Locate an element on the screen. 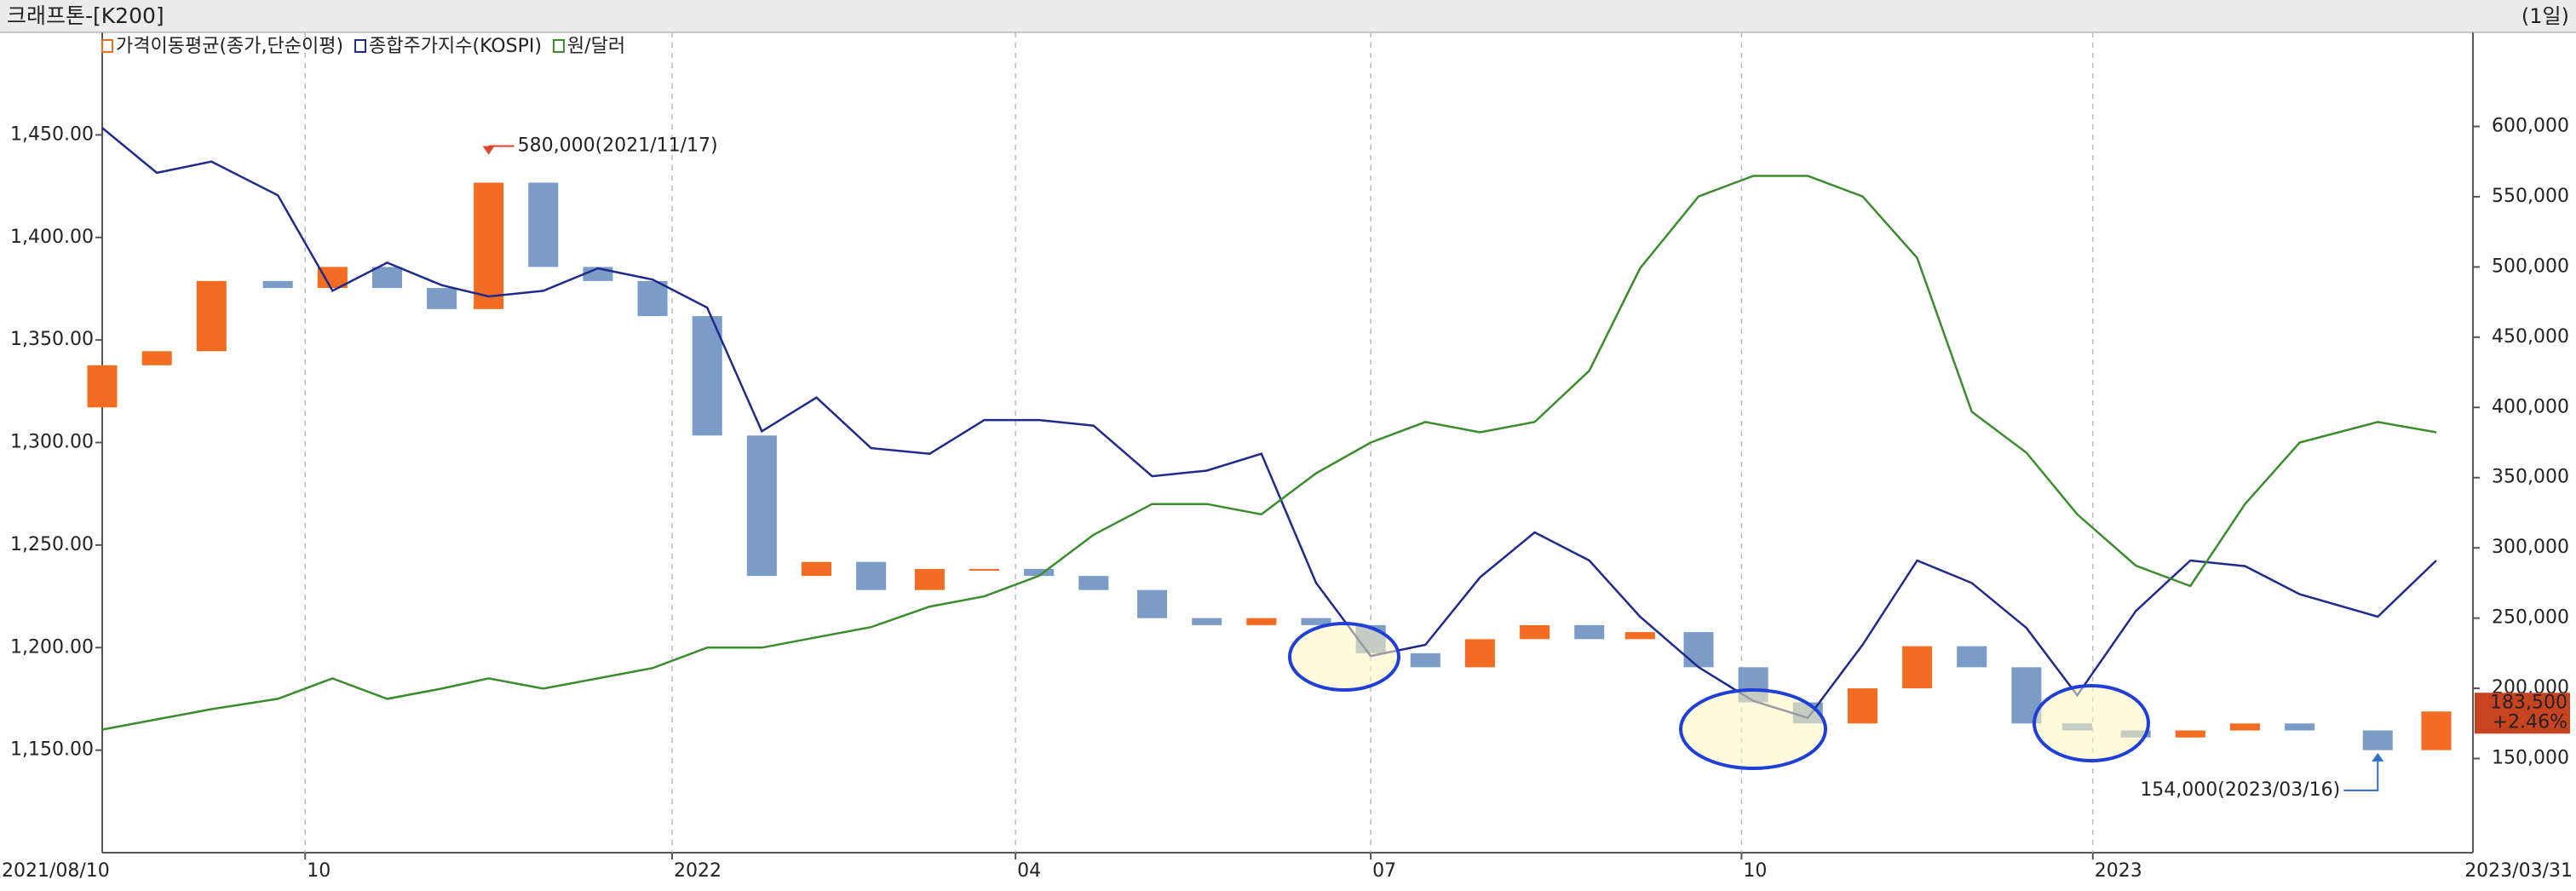  y-tick-label: 1,150.00 is located at coordinates (52, 750).